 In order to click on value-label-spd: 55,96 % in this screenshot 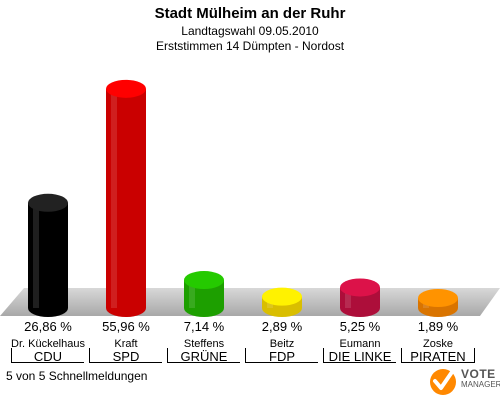, I will do `click(126, 326)`.